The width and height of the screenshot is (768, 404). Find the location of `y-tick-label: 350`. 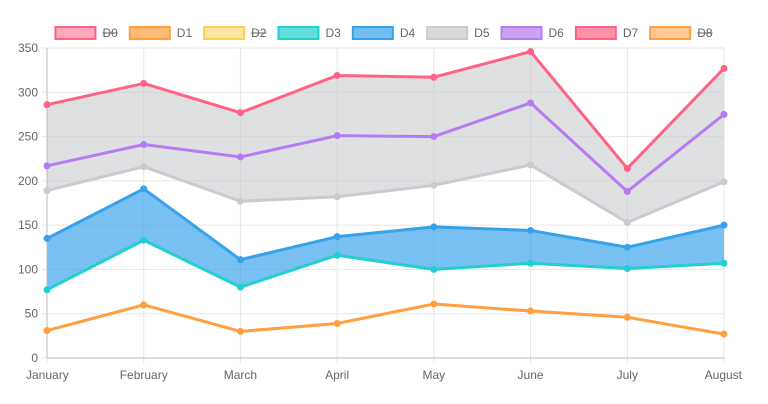

y-tick-label: 350 is located at coordinates (28, 48).